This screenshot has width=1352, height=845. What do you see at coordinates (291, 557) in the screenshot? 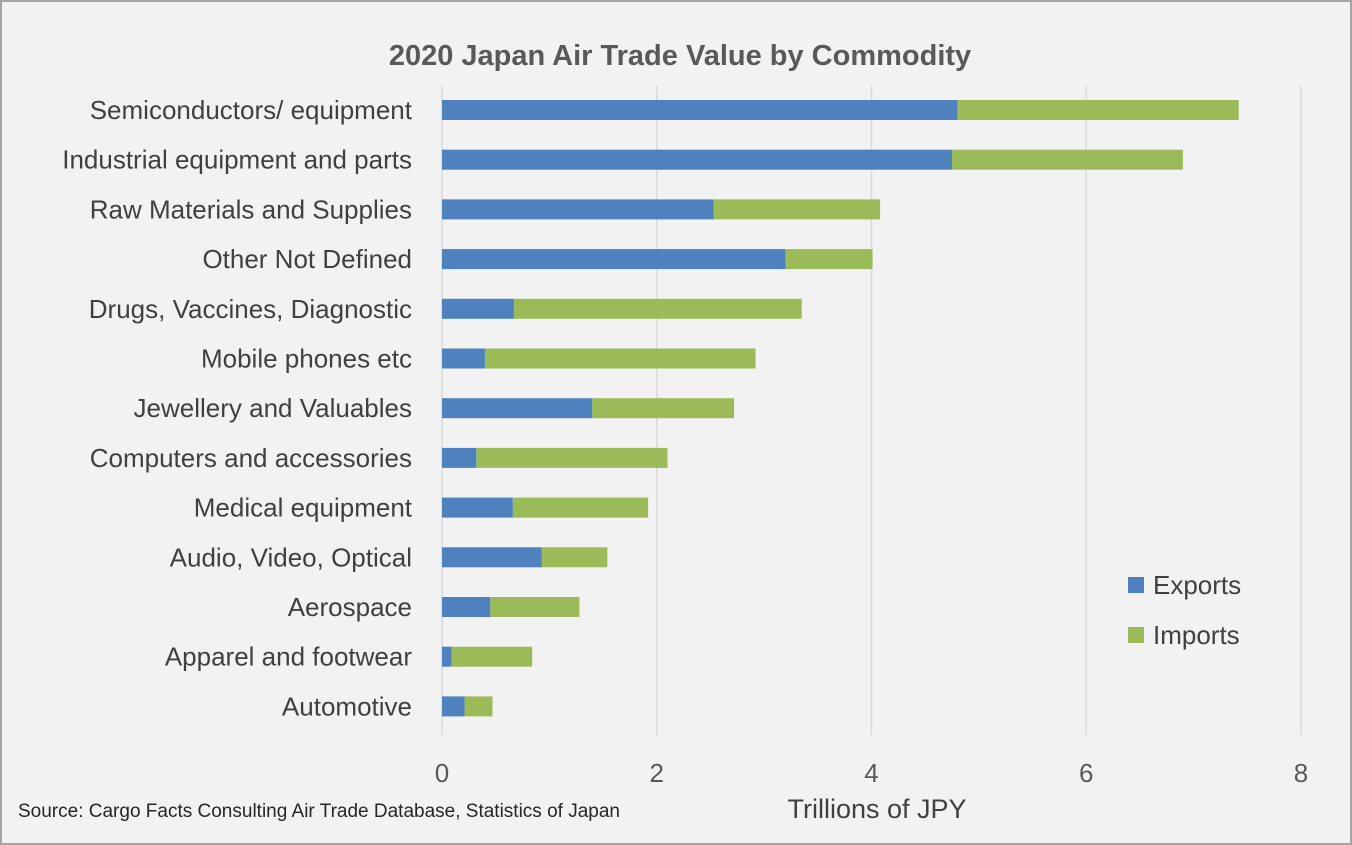
I see `category-label: Audio, Video, Optical` at bounding box center [291, 557].